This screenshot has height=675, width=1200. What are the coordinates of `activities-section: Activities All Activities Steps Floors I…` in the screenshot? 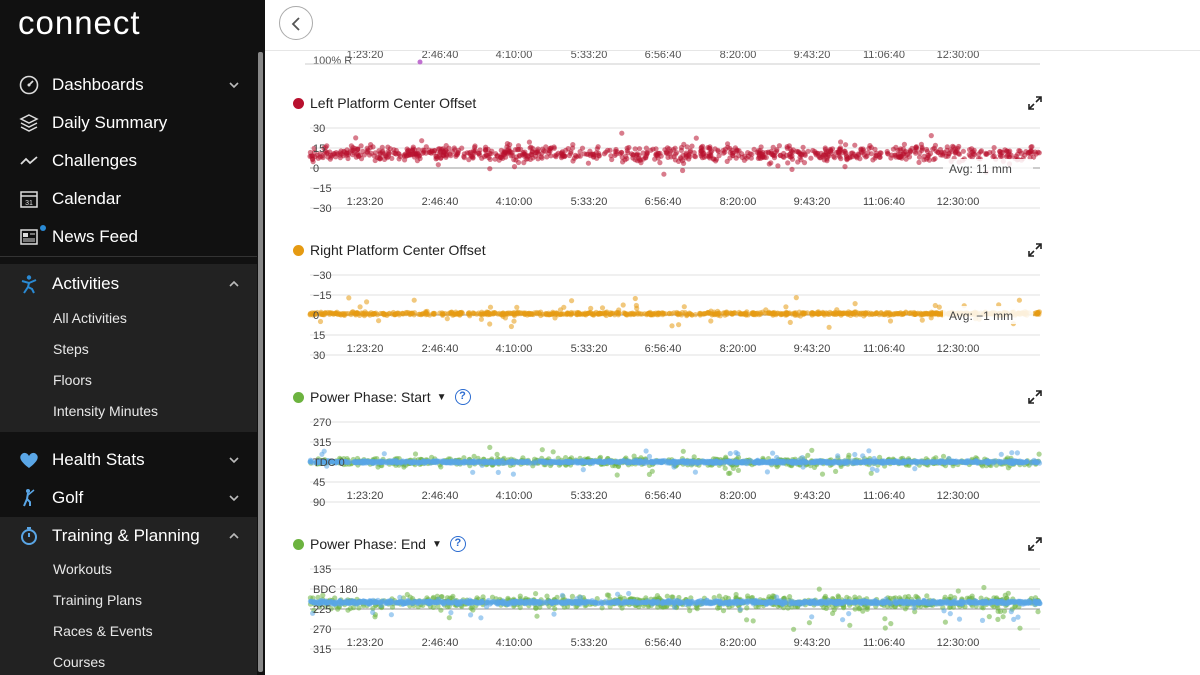 It's located at (128, 348).